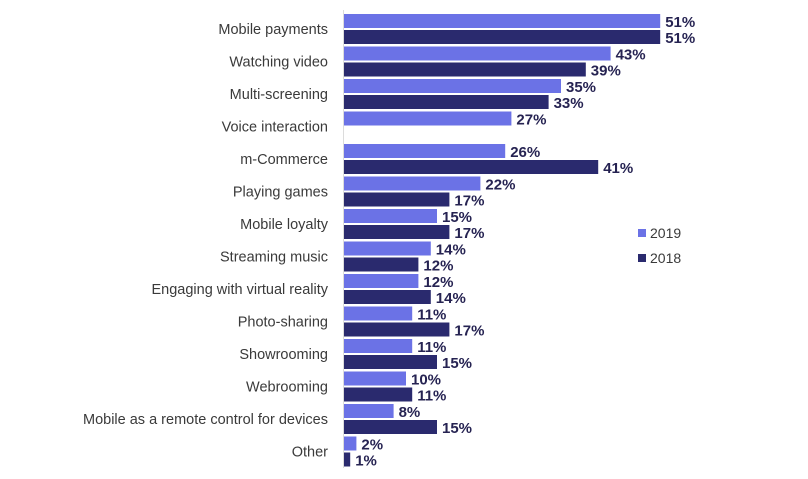  Describe the element at coordinates (381, 264) in the screenshot. I see `bar-2018-streaming-music` at that location.